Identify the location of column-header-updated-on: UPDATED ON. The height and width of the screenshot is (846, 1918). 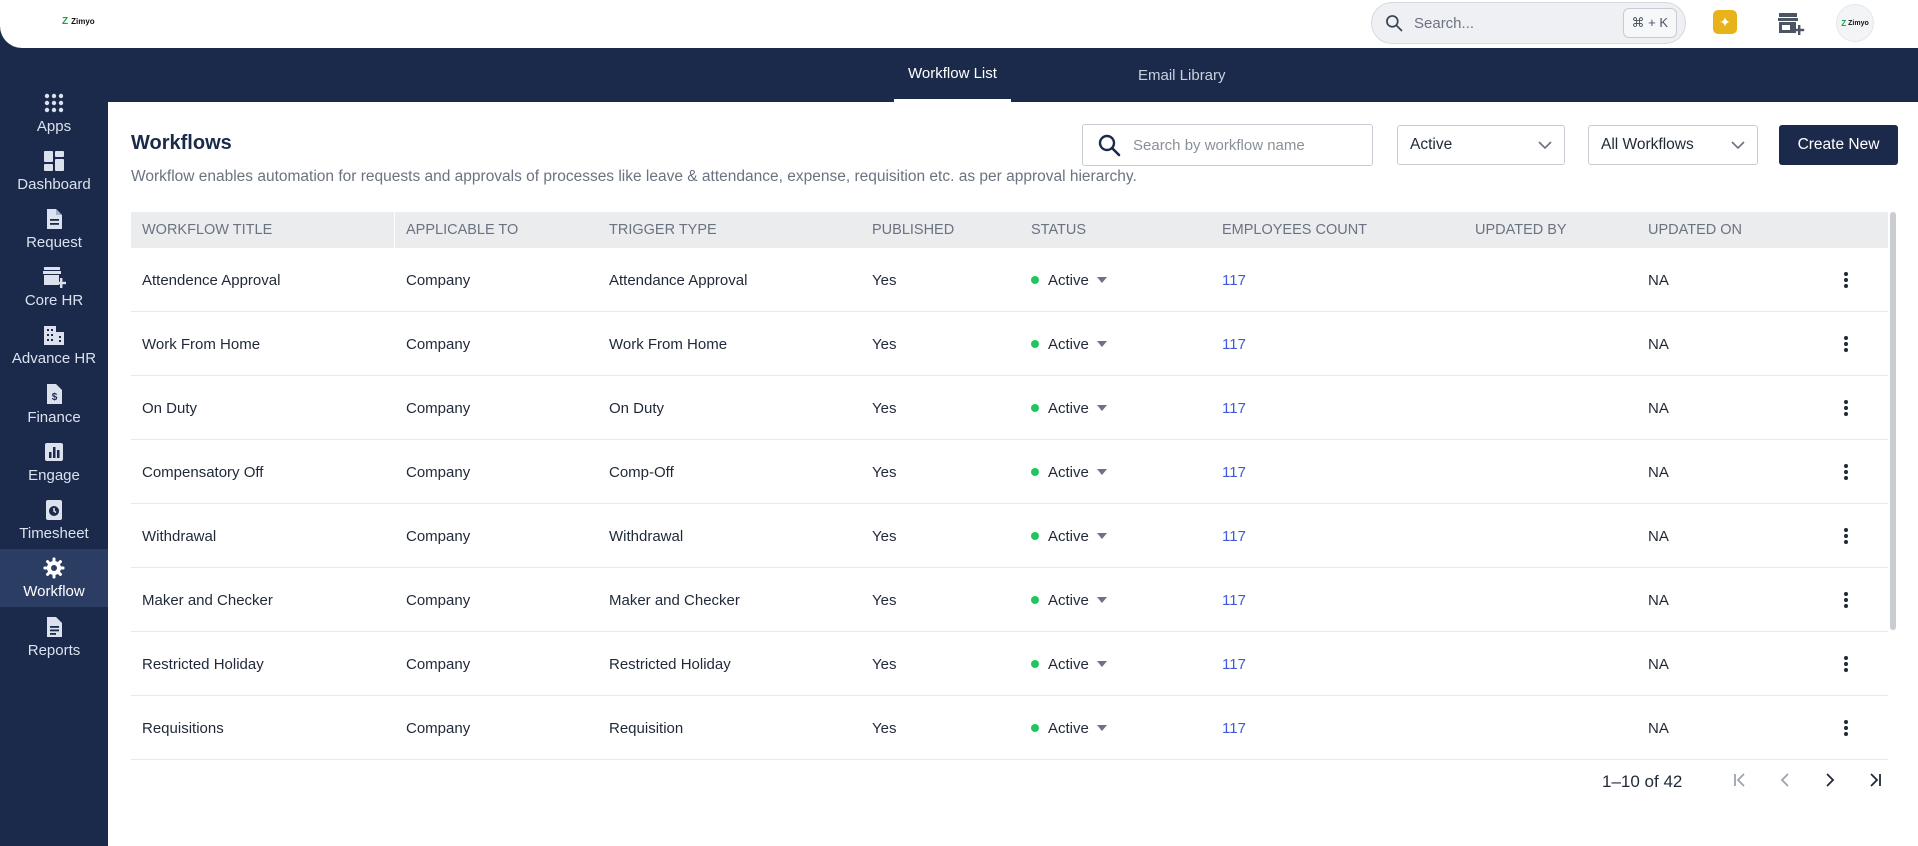
(1695, 230).